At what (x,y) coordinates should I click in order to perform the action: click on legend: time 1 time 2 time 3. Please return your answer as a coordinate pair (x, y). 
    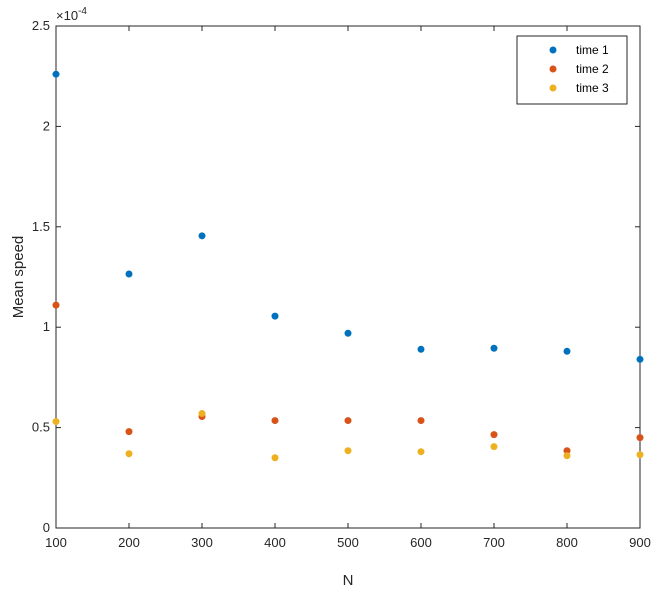
    Looking at the image, I should click on (572, 70).